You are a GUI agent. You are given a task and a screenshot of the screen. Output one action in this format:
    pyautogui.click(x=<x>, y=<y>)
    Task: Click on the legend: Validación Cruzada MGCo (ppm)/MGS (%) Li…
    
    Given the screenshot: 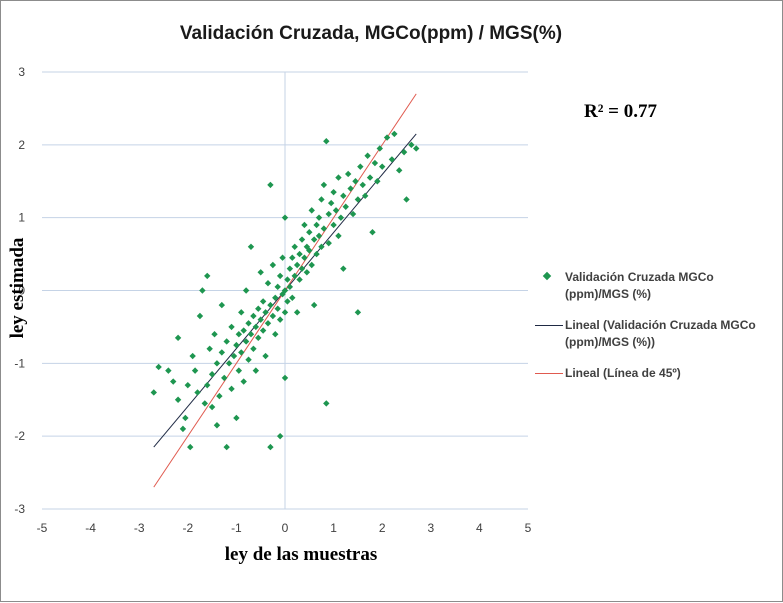 What is the action you would take?
    pyautogui.click(x=653, y=332)
    